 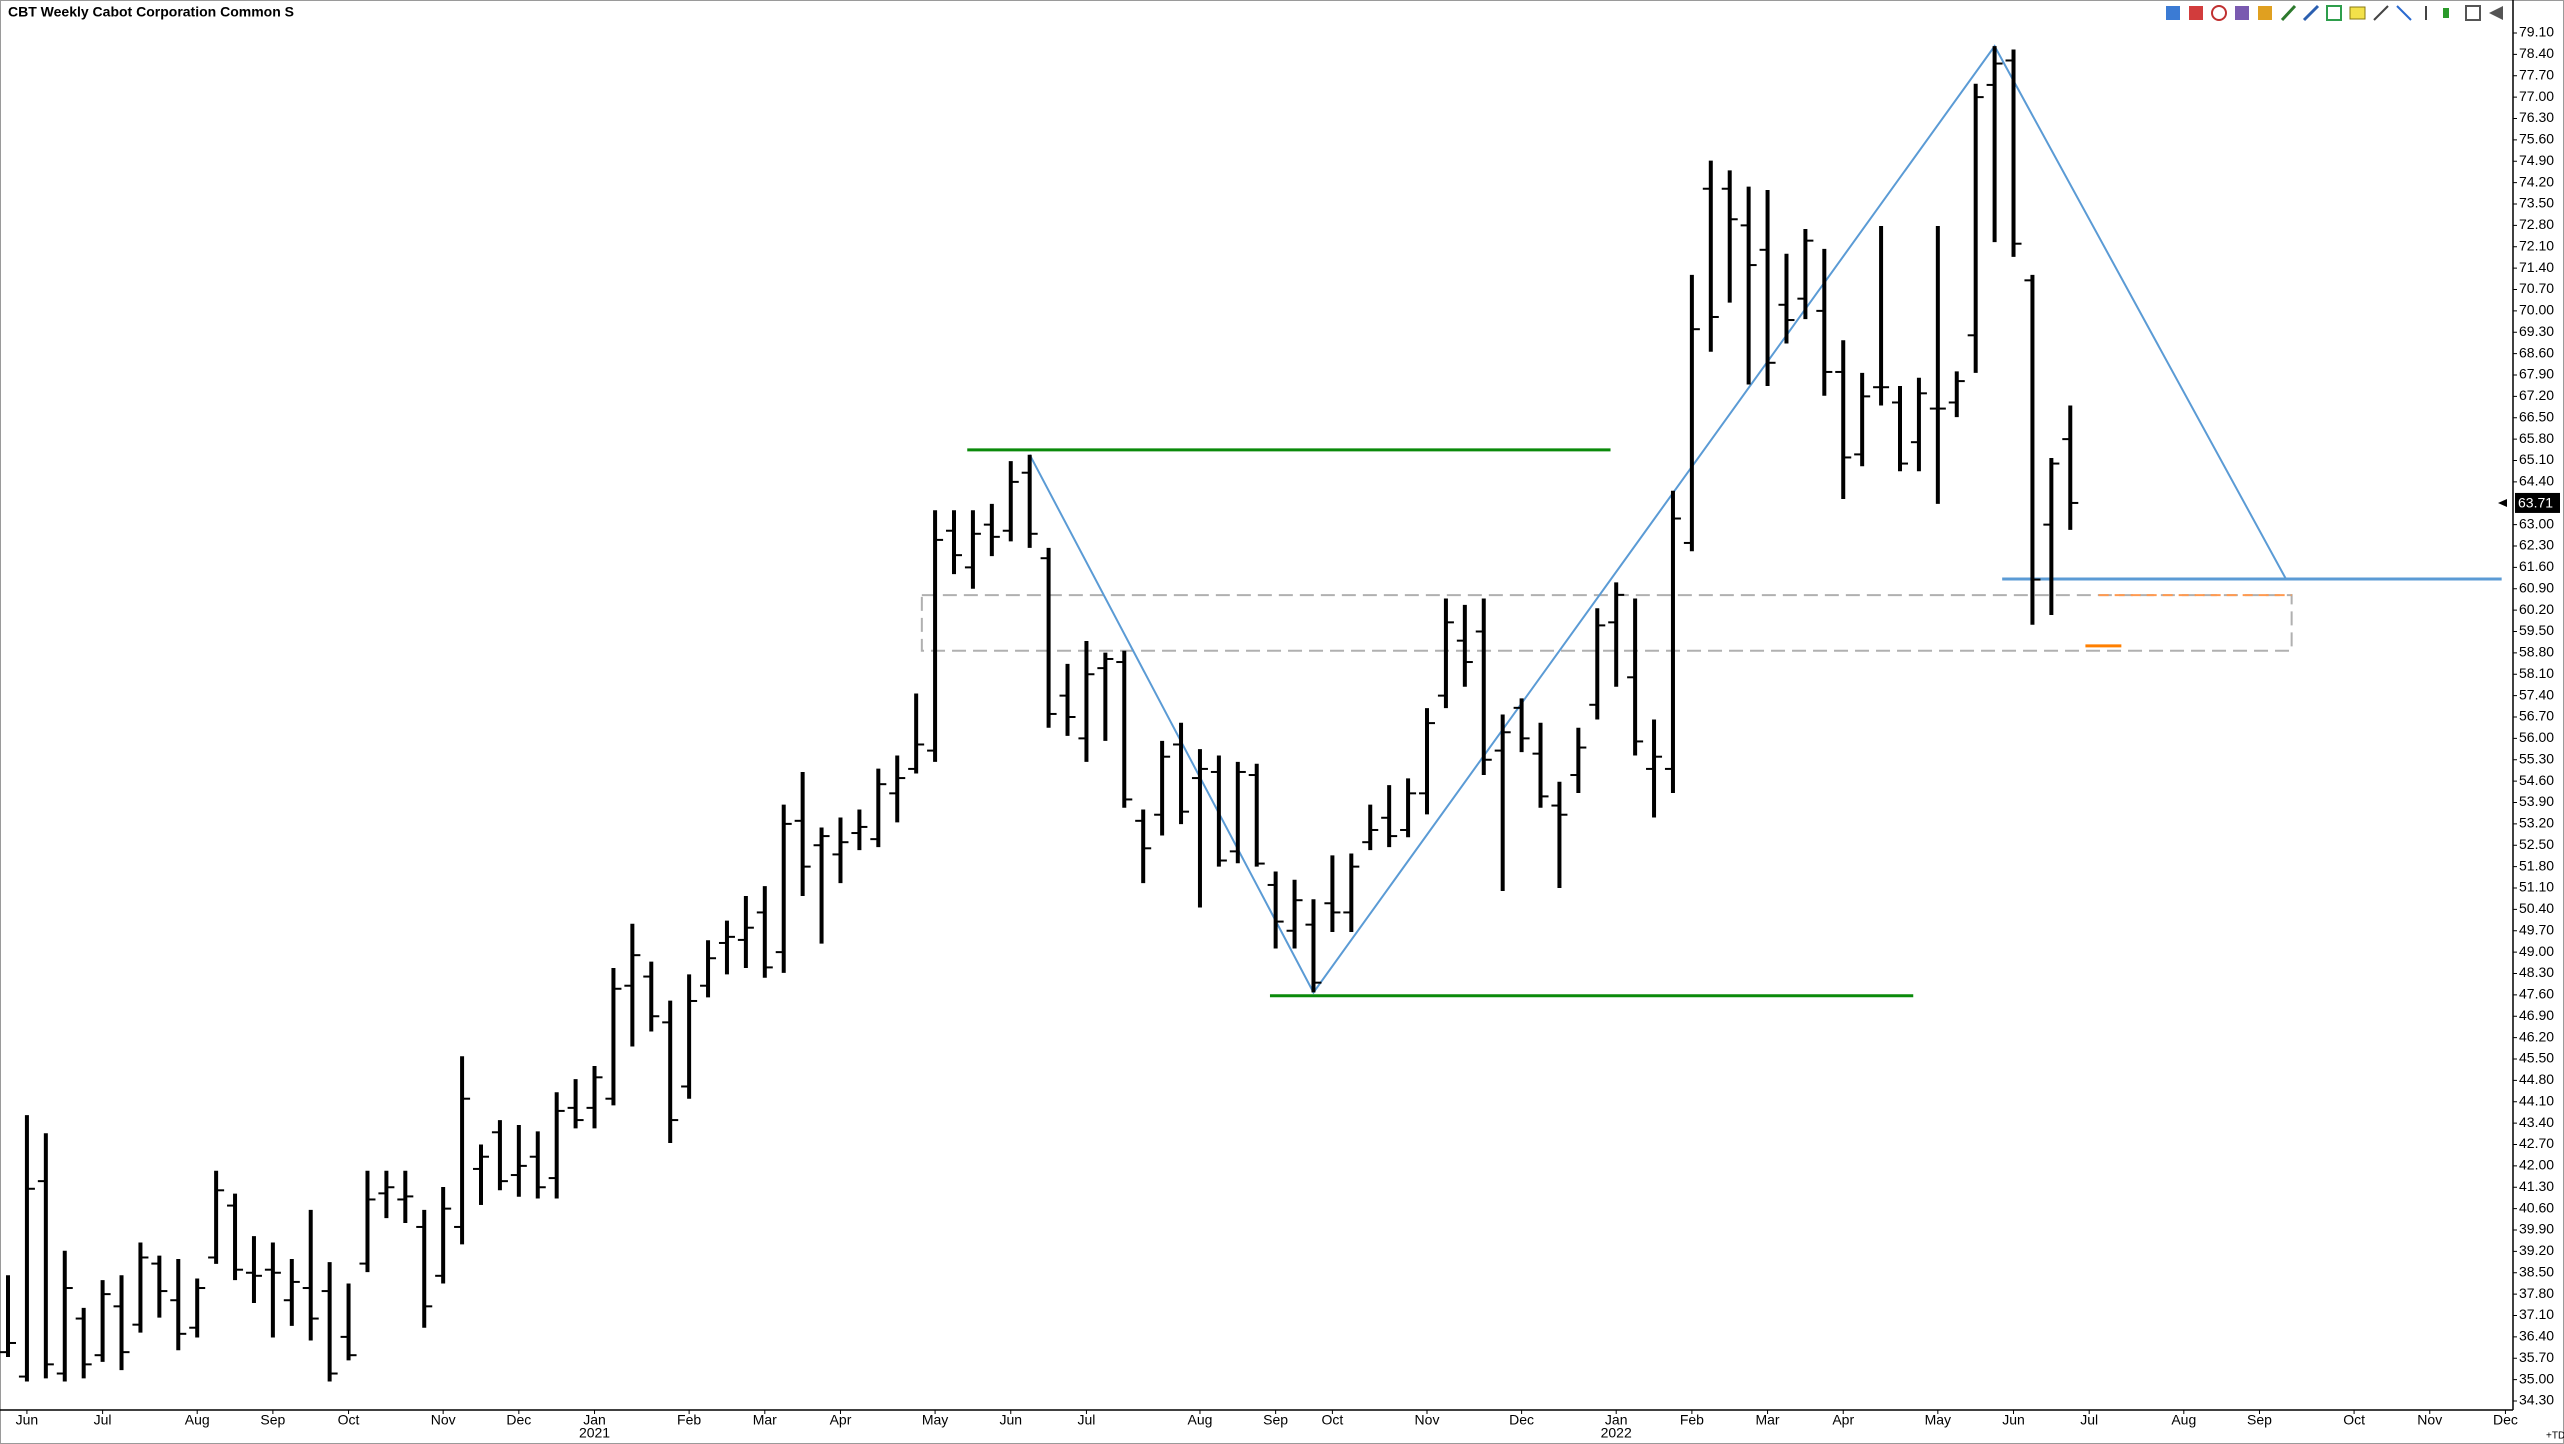 What do you see at coordinates (2536, 545) in the screenshot?
I see `y-tick-label: 62.30` at bounding box center [2536, 545].